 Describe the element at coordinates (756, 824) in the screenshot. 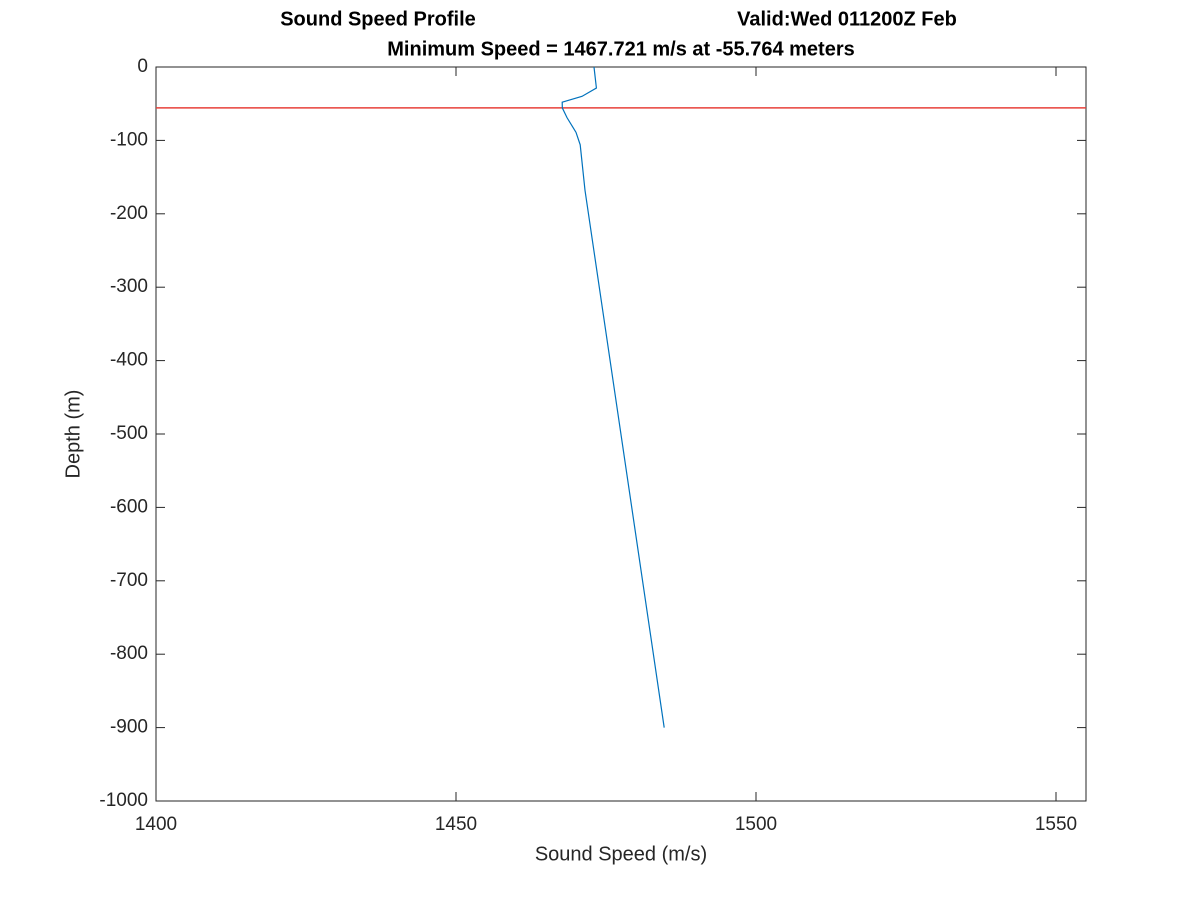

I see `x-tick-label: 1500` at that location.